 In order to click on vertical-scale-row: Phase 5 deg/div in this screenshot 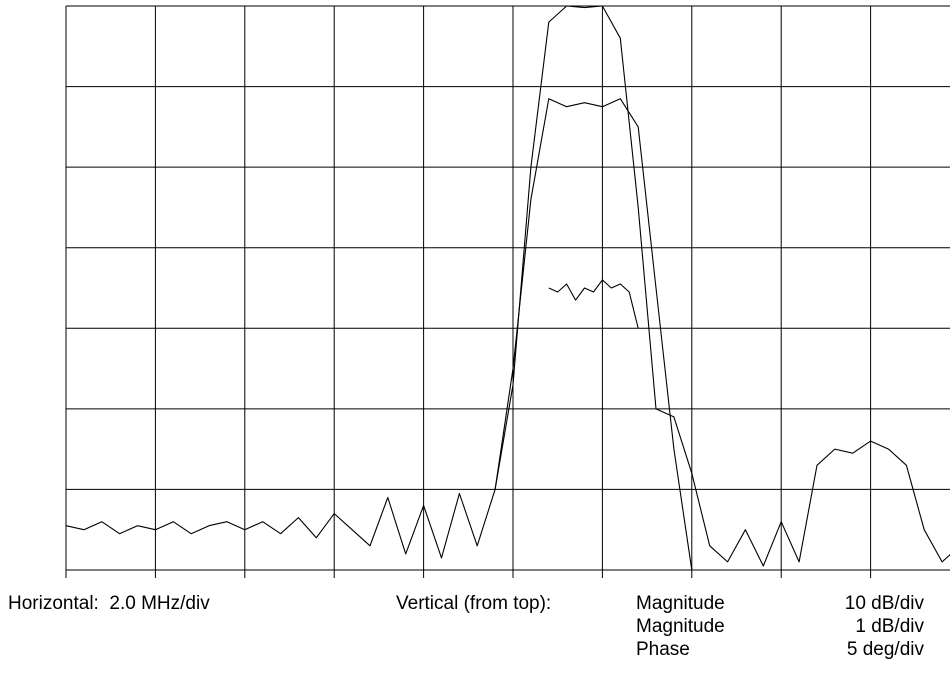, I will do `click(780, 649)`.